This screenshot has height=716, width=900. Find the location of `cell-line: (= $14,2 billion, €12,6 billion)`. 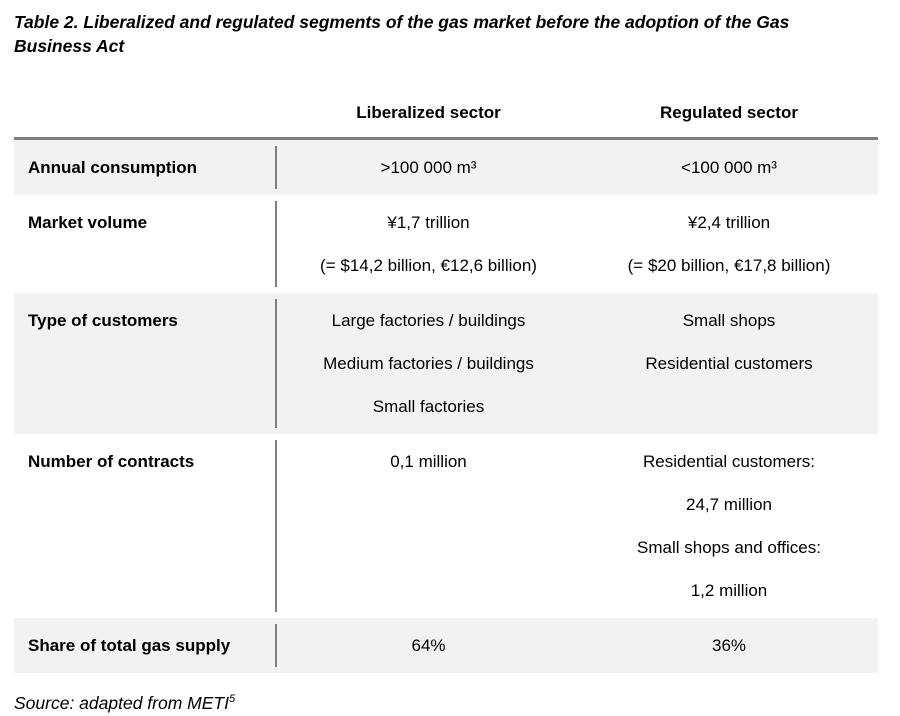

cell-line: (= $14,2 billion, €12,6 billion) is located at coordinates (428, 265).